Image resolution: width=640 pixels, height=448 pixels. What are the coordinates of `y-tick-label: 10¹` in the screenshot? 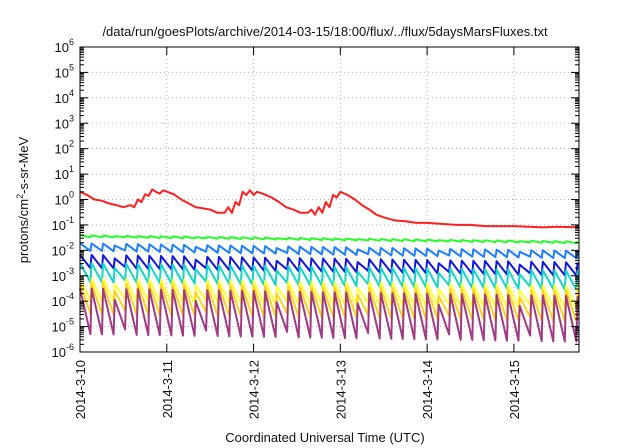 It's located at (64, 173).